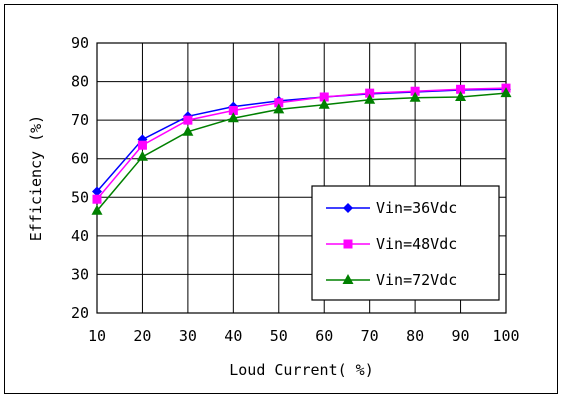 Image resolution: width=564 pixels, height=398 pixels. Describe the element at coordinates (233, 336) in the screenshot. I see `x-tick-label: 40` at that location.